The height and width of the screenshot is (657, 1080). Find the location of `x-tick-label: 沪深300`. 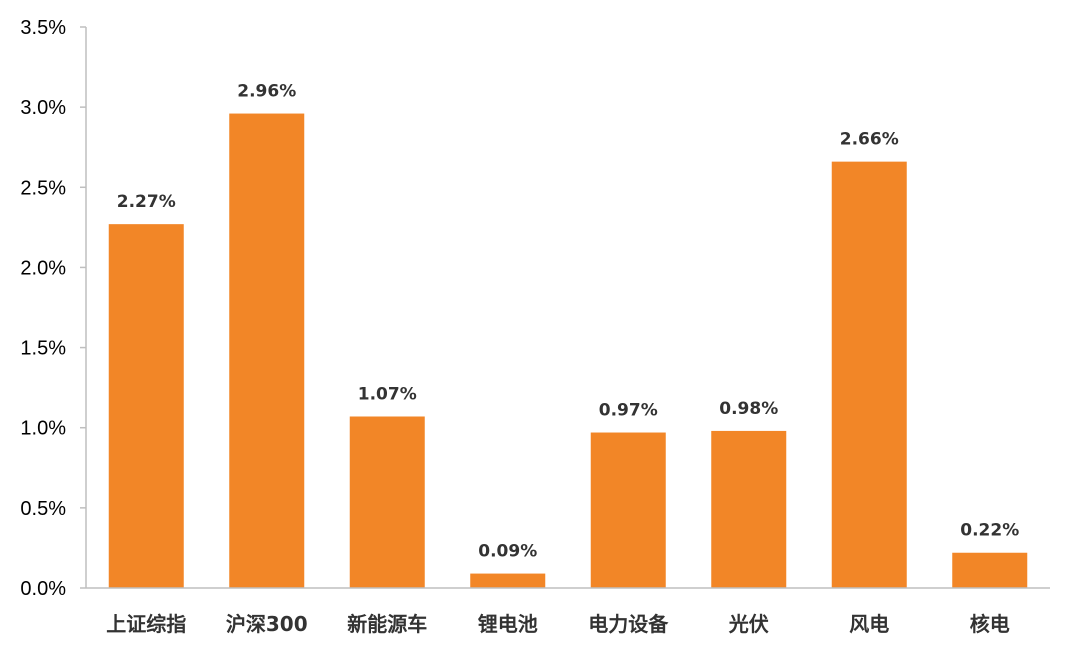

x-tick-label: 沪深300 is located at coordinates (267, 624).